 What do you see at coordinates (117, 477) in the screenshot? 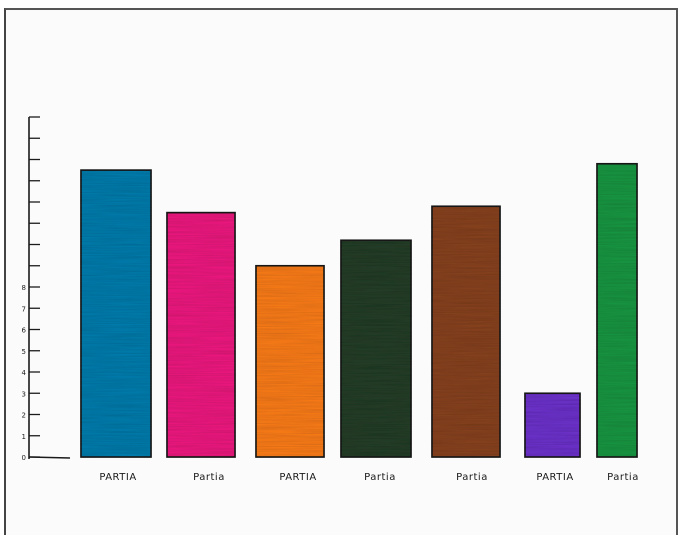
I see `x-label-1: PARTIA` at bounding box center [117, 477].